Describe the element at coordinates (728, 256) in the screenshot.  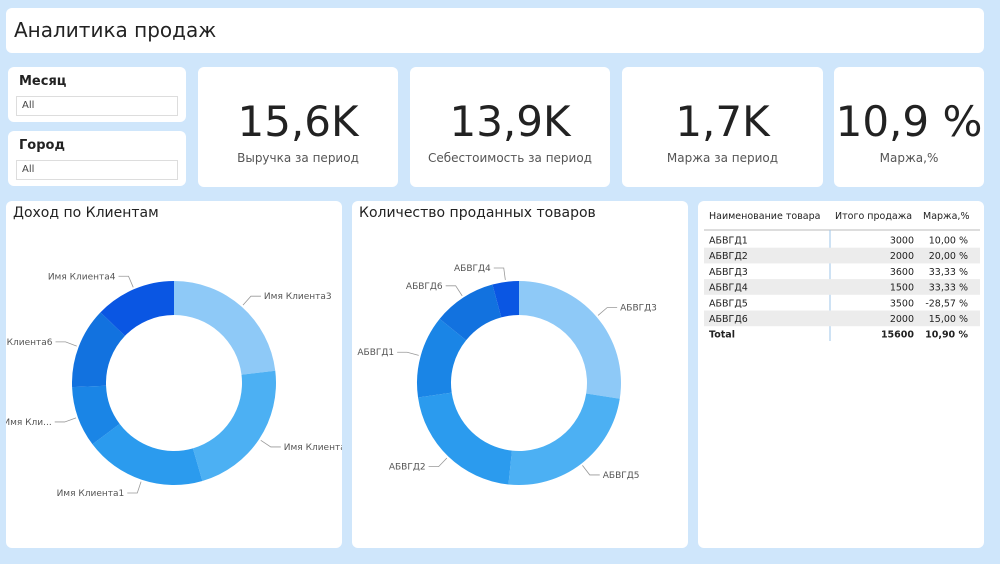
I see `table-cell: АБВГД2` at that location.